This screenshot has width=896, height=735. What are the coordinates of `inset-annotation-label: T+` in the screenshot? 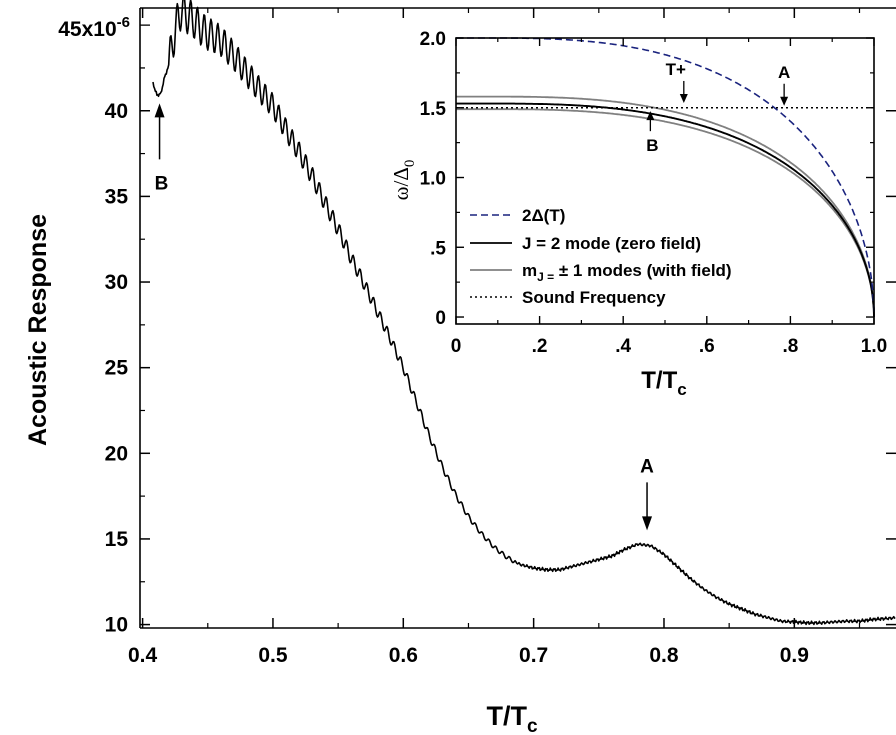 It's located at (676, 69).